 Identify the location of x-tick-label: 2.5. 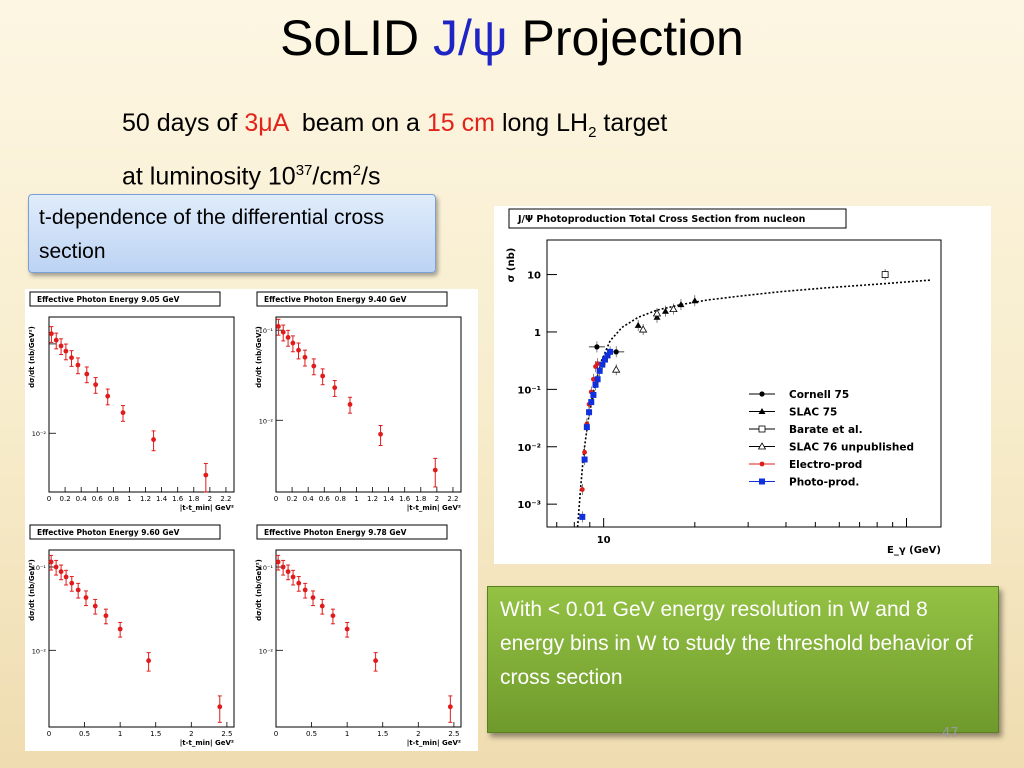
(453, 734).